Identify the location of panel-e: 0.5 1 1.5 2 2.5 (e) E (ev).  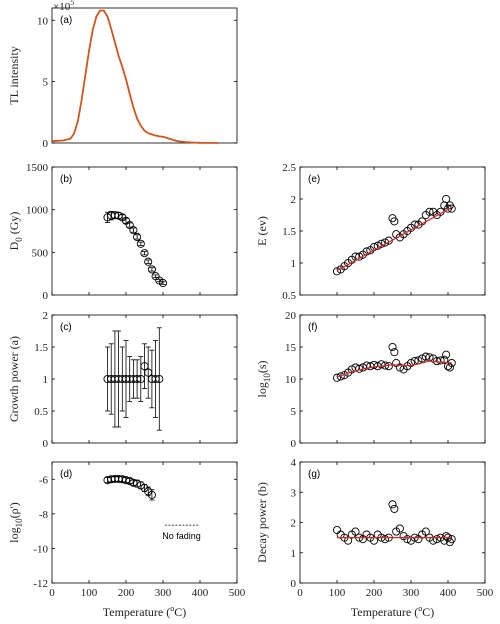
(370, 232).